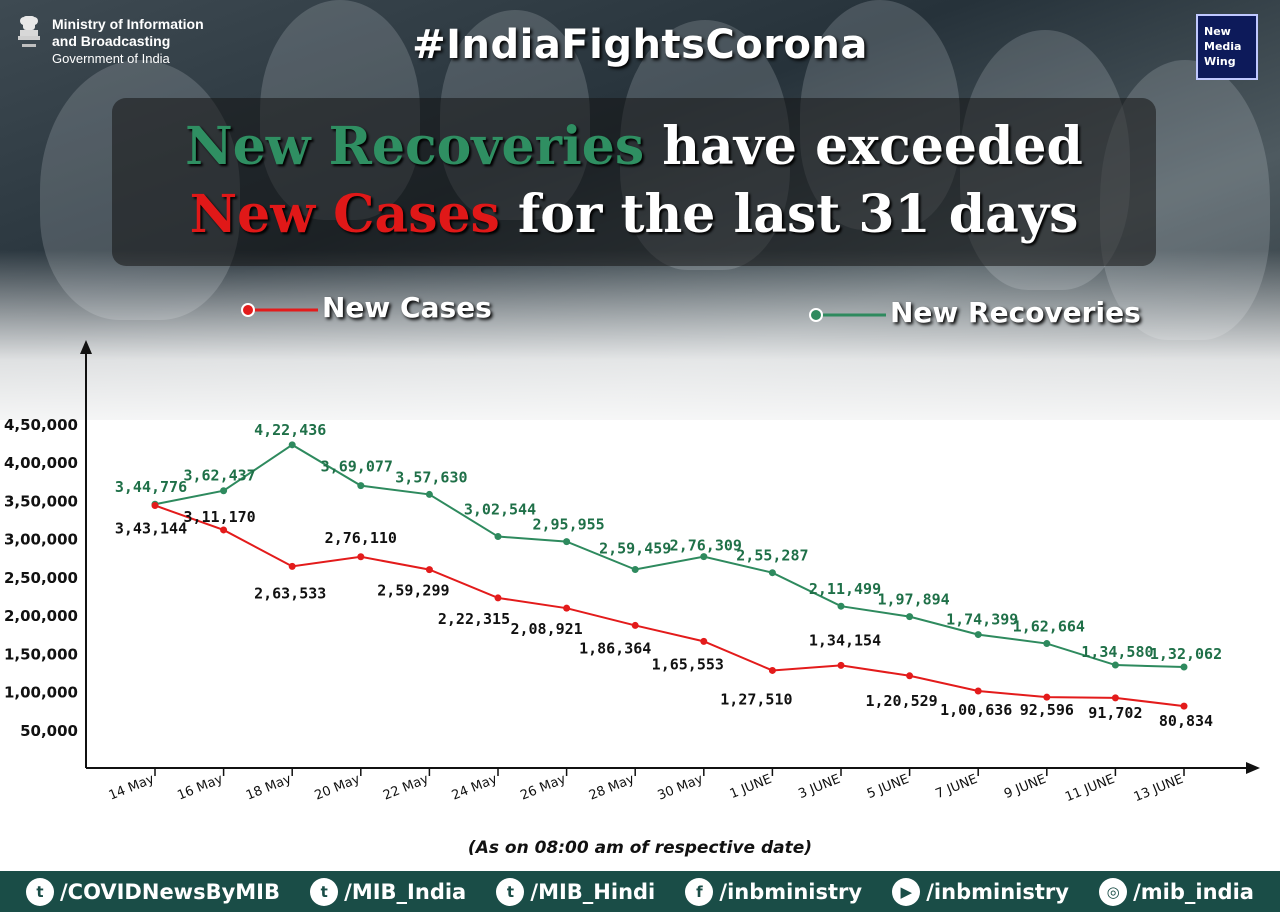 The width and height of the screenshot is (1280, 912). What do you see at coordinates (756, 699) in the screenshot?
I see `cases-data-label: 1,27,510` at bounding box center [756, 699].